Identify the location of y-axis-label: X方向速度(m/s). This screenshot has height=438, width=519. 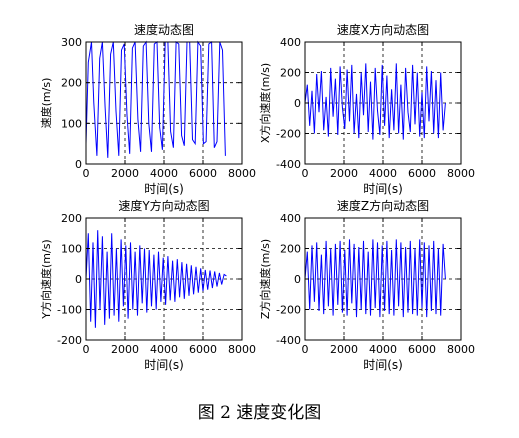
(265, 103).